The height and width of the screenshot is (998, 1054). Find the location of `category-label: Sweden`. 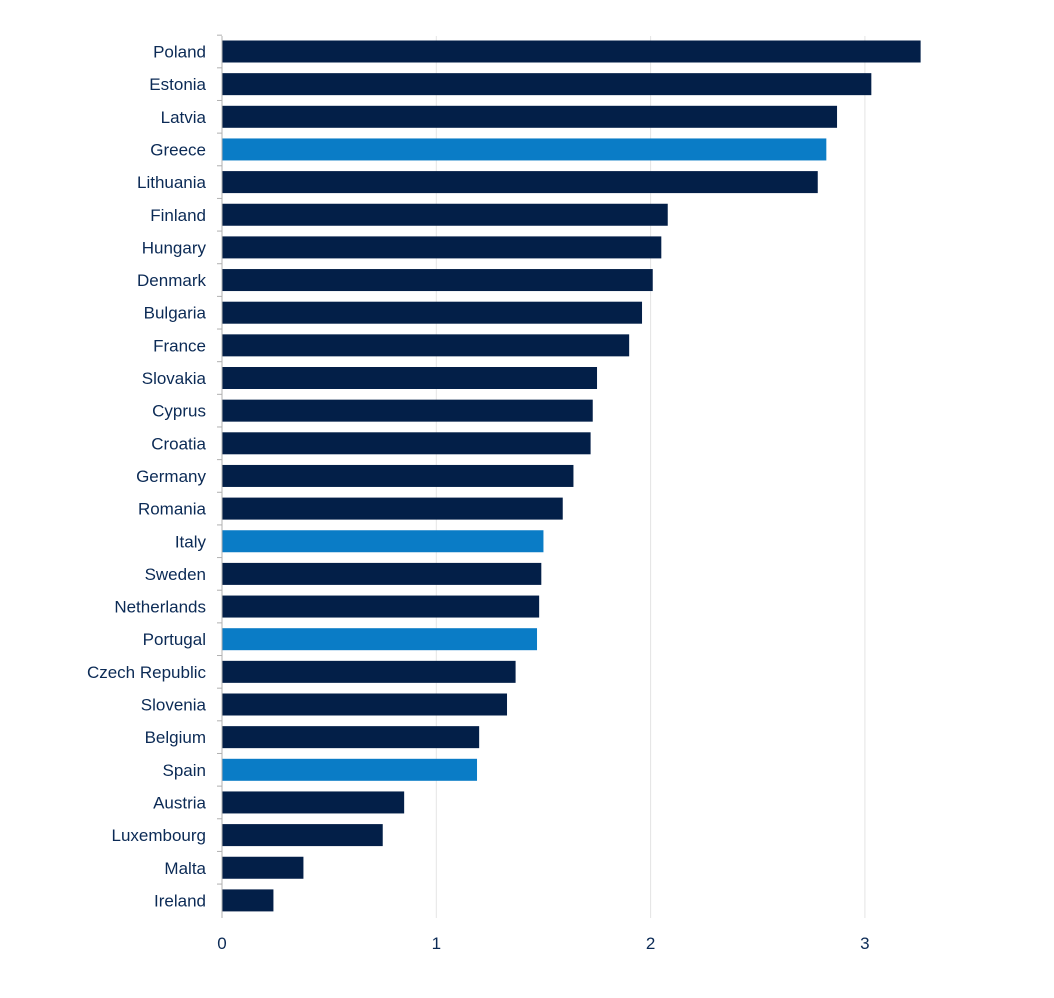

category-label: Sweden is located at coordinates (175, 574).